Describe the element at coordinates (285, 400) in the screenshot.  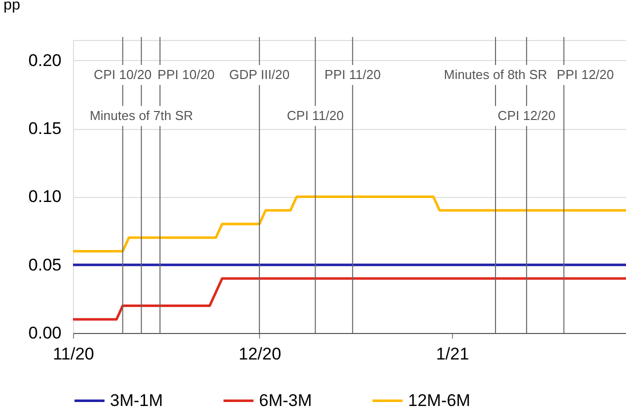
I see `legend-label: 6M-3M` at that location.